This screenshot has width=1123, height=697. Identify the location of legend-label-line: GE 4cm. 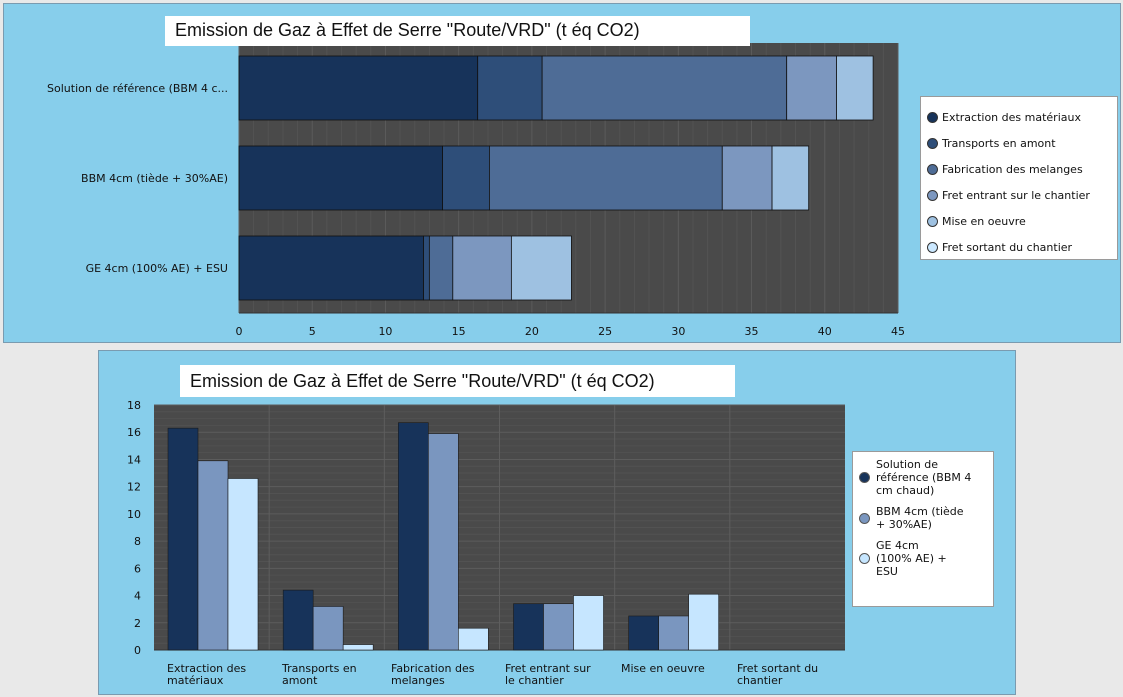
(897, 545).